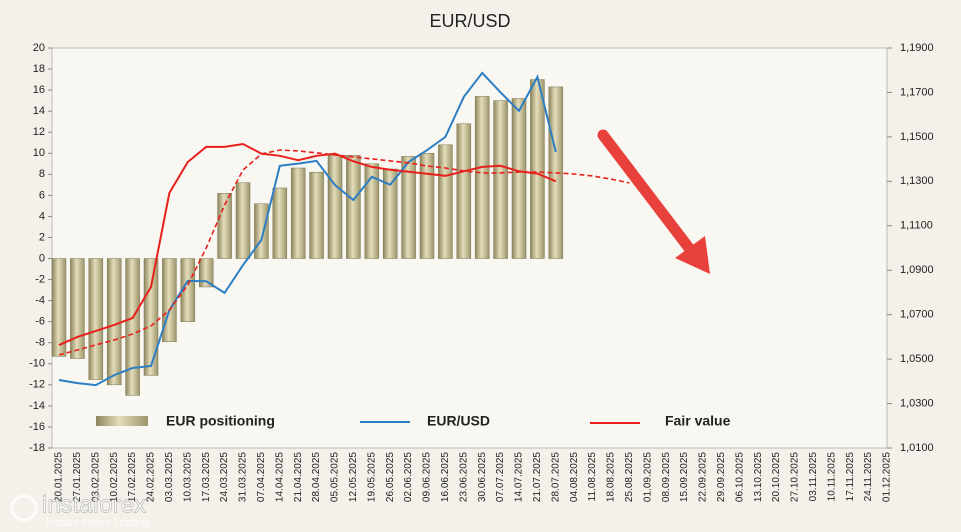  What do you see at coordinates (40, 343) in the screenshot?
I see `y-tick-label: -8` at bounding box center [40, 343].